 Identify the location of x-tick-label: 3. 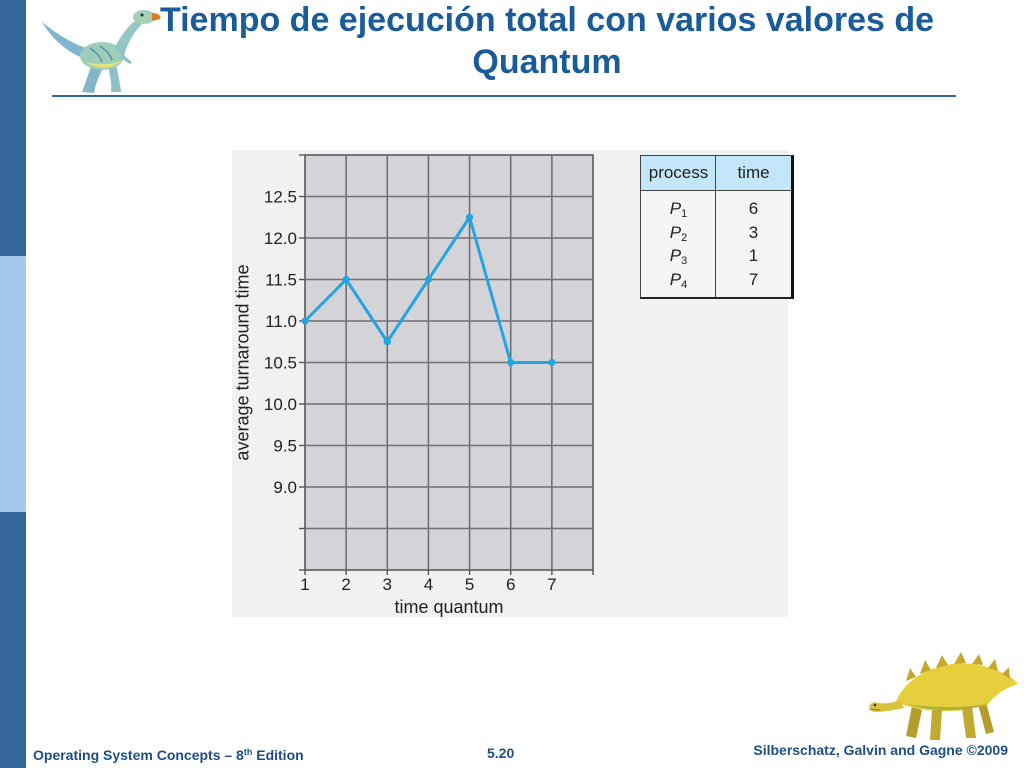
(387, 584).